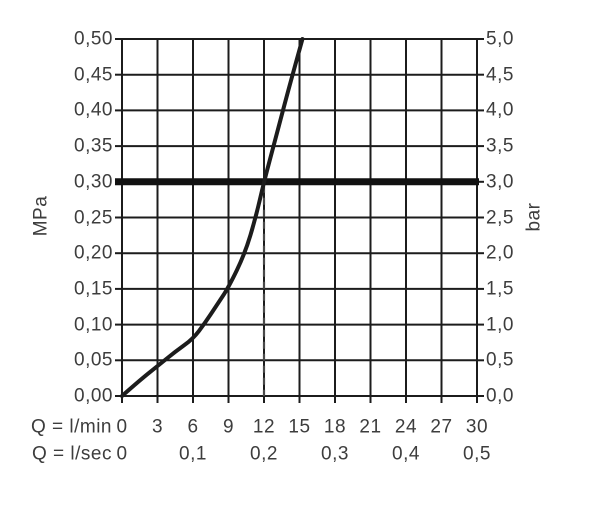 Image resolution: width=600 pixels, height=515 pixels. I want to click on bottom-lmin-tick: 27, so click(441, 427).